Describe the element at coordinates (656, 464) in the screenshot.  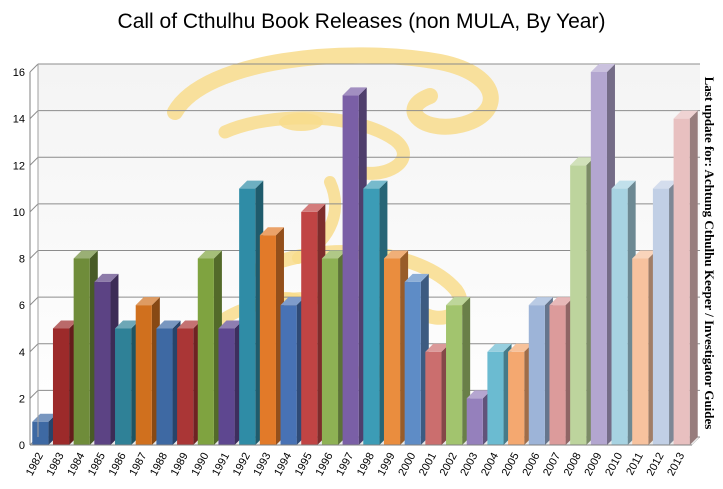
I see `x-tick-label: 2012` at that location.